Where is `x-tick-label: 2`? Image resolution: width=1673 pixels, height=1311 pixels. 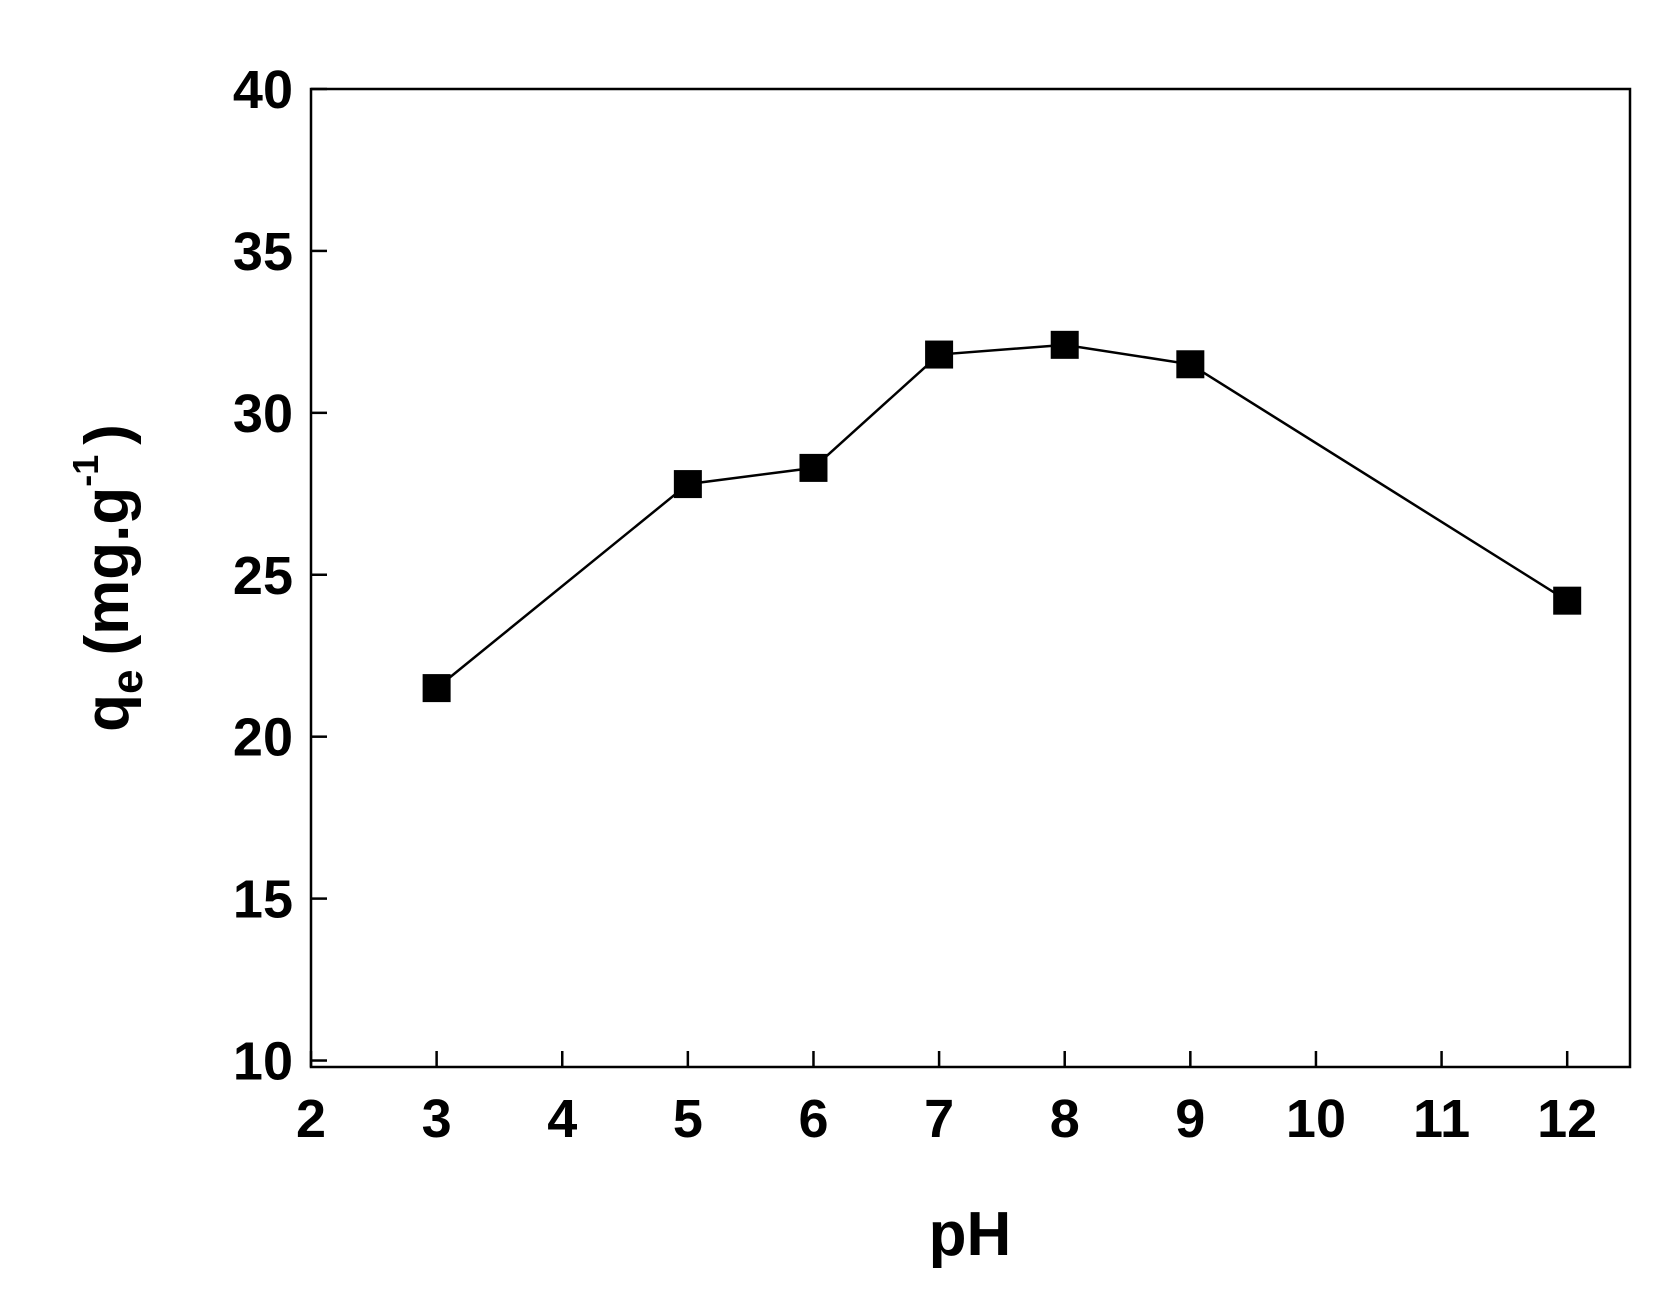
x-tick-label: 2 is located at coordinates (311, 1119).